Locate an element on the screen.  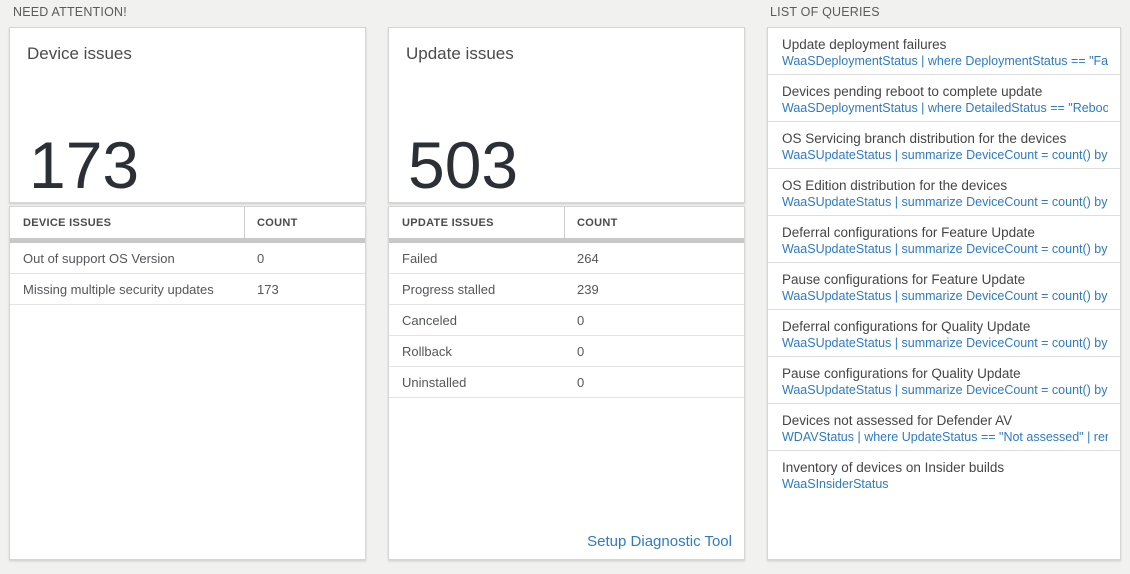
row-label: Missing multiple security updates is located at coordinates (118, 289).